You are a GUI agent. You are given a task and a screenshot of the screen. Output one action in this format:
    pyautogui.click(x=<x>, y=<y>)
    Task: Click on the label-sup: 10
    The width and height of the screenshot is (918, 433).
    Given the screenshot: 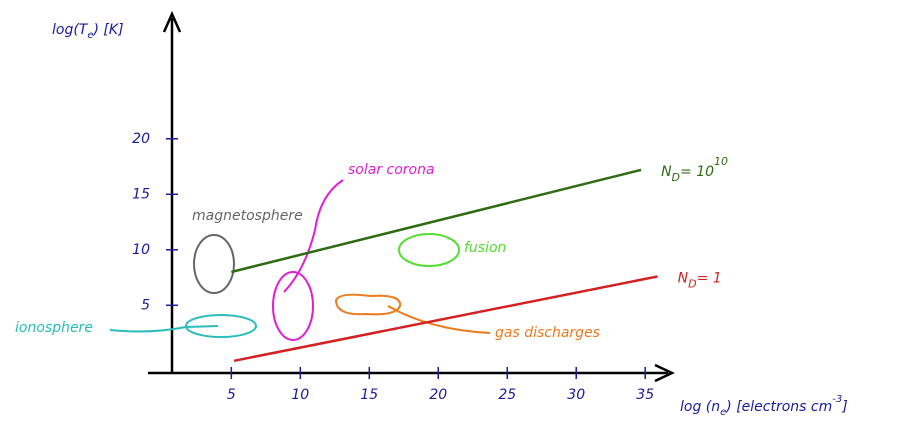 What is the action you would take?
    pyautogui.click(x=721, y=161)
    